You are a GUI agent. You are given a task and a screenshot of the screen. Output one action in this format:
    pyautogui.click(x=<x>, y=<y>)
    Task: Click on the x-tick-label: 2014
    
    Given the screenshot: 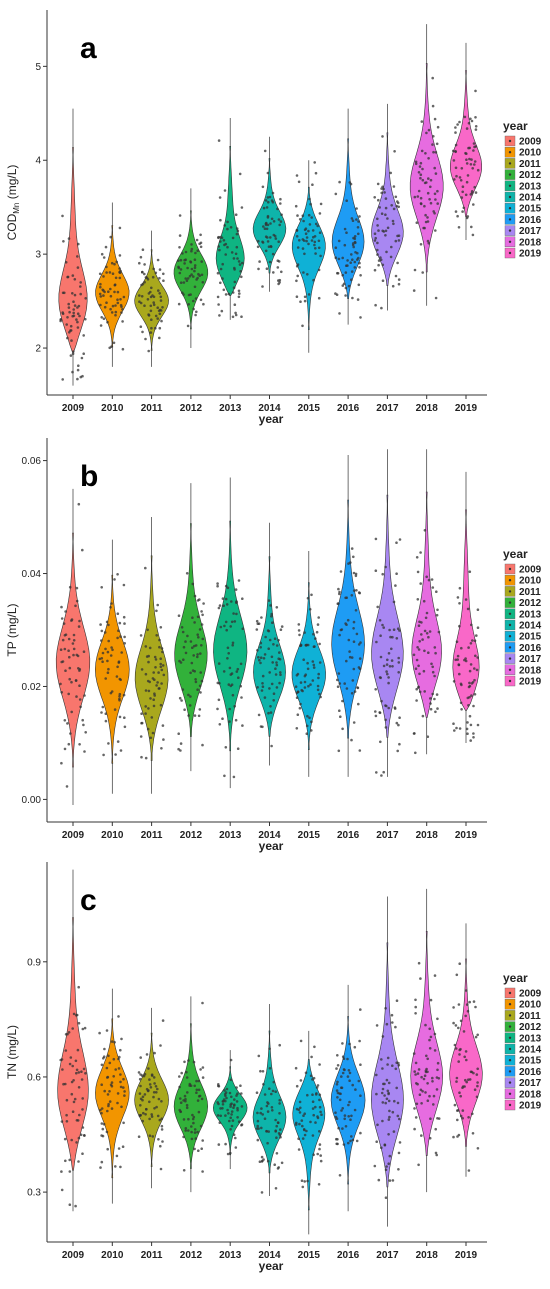 What is the action you would take?
    pyautogui.click(x=269, y=408)
    